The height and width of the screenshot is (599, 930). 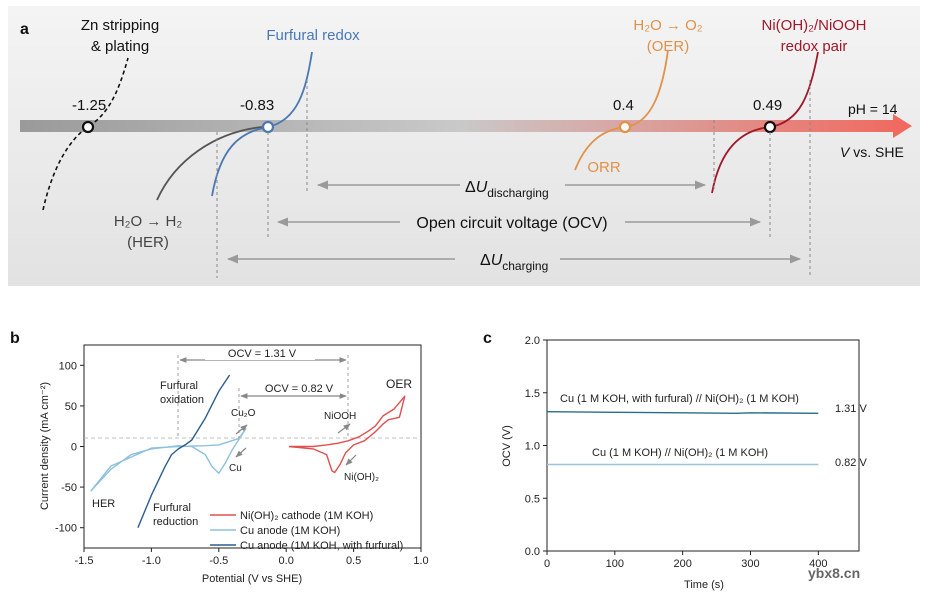 I want to click on furfural-point, so click(x=268, y=127).